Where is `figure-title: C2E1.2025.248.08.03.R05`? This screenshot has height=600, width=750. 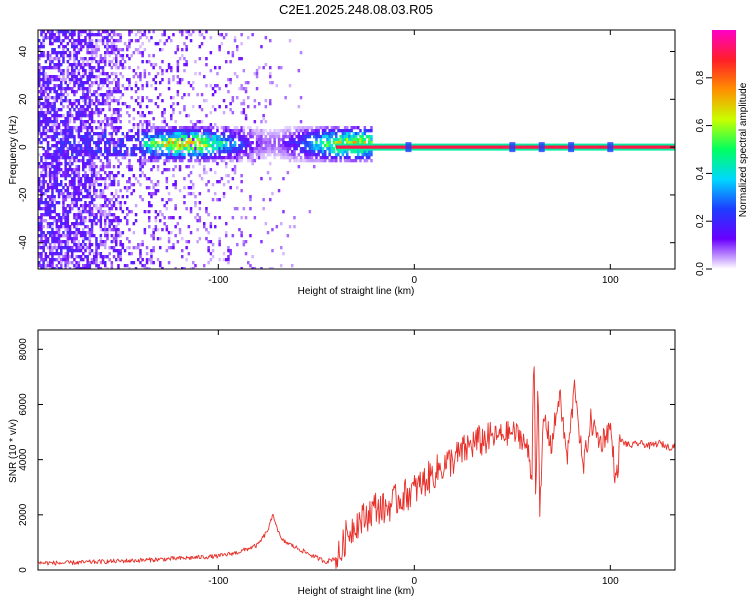
figure-title: C2E1.2025.248.08.03.R05 is located at coordinates (356, 9).